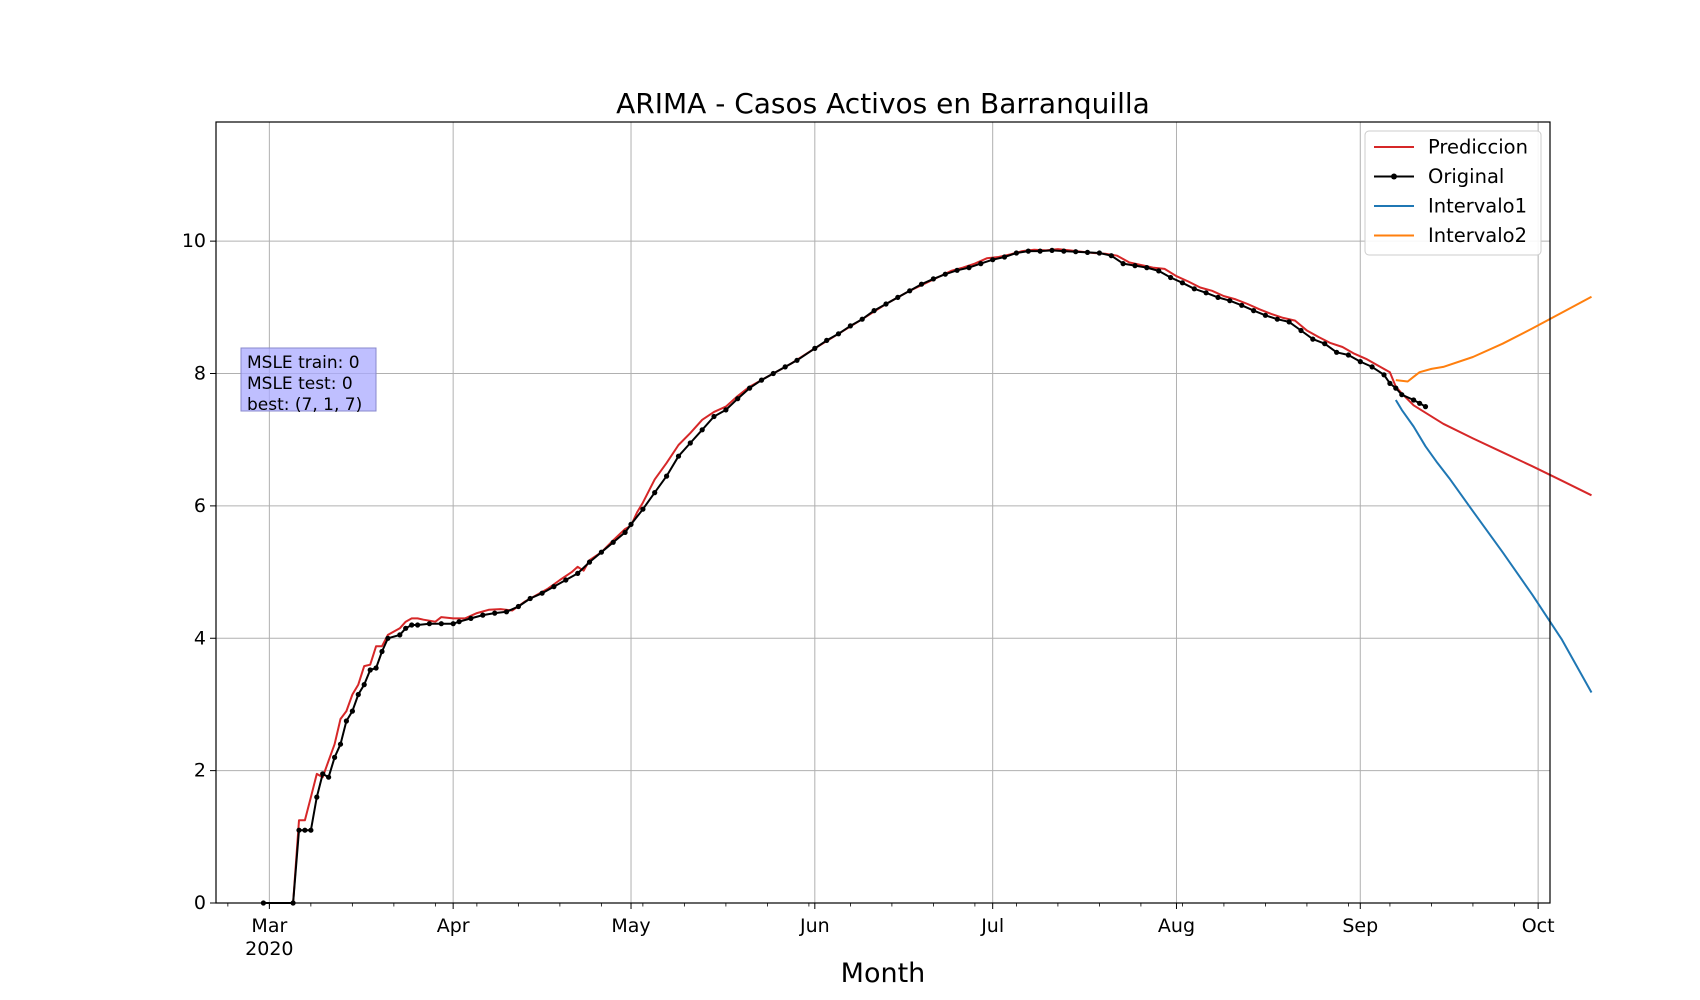 The width and height of the screenshot is (1700, 1000). Describe the element at coordinates (1360, 926) in the screenshot. I see `x-tick-label: Sep` at that location.